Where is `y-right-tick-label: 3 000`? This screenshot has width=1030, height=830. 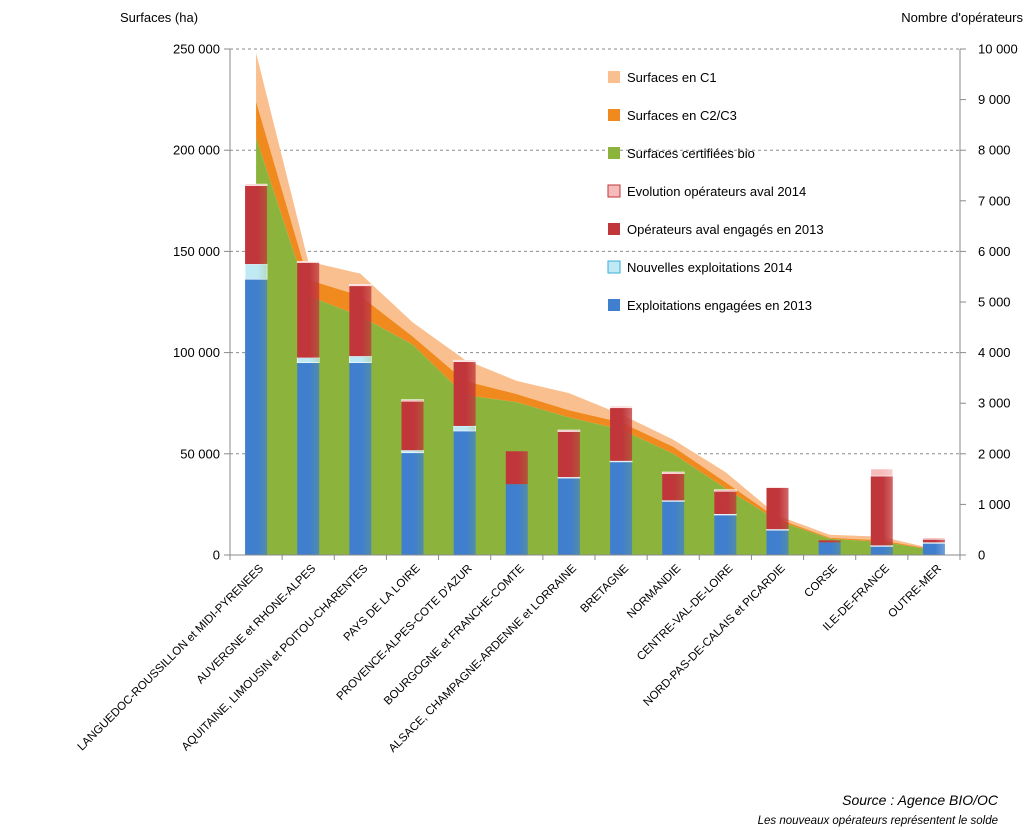 y-right-tick-label: 3 000 is located at coordinates (994, 403).